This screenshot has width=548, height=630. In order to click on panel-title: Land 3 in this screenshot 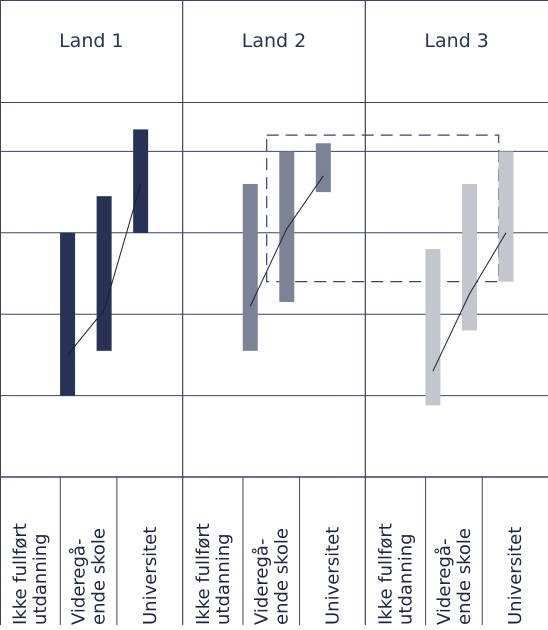, I will do `click(456, 41)`.